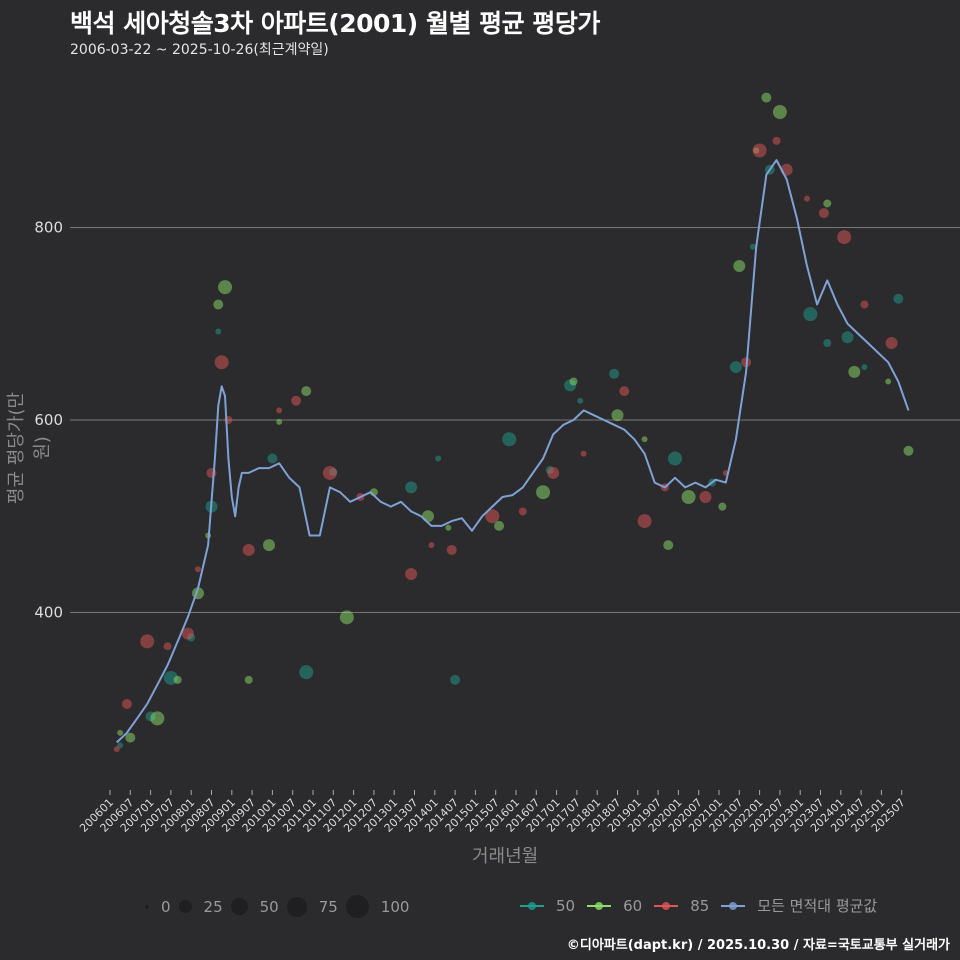 Image resolution: width=960 pixels, height=960 pixels. Describe the element at coordinates (158, 907) in the screenshot. I see `size-legend-item: 0` at that location.